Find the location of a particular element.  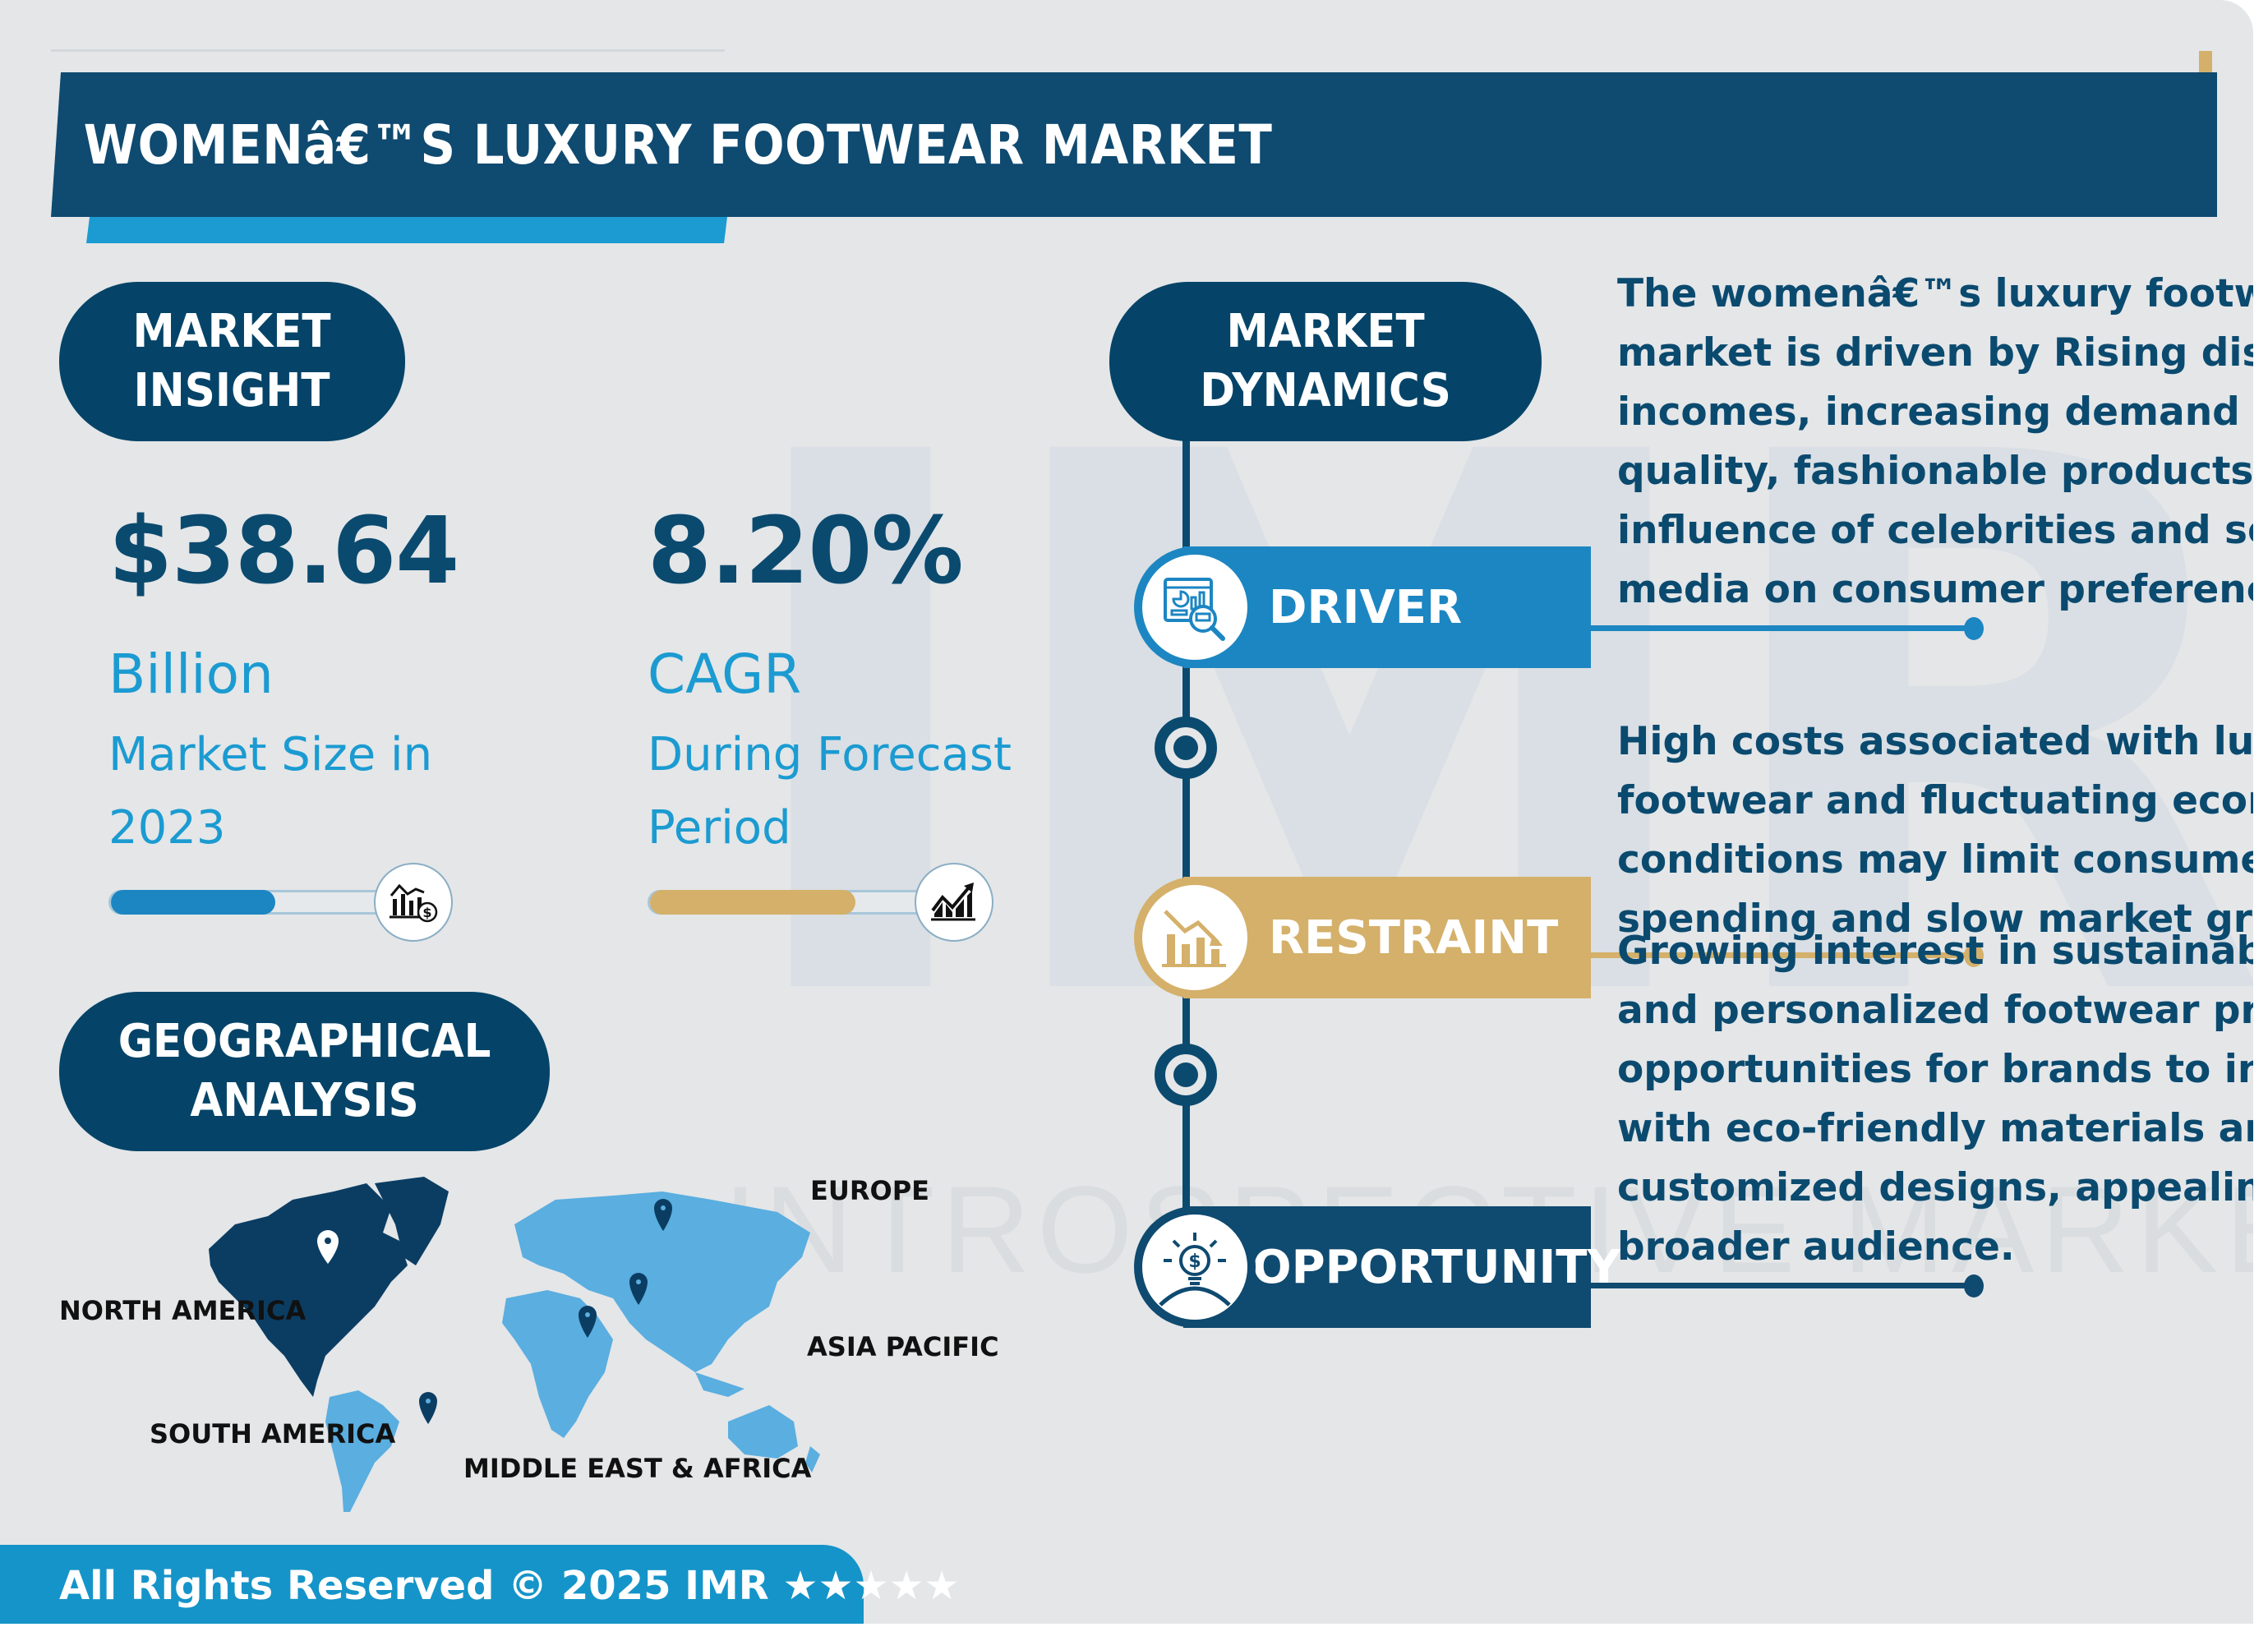

pin-europe is located at coordinates (663, 1215).